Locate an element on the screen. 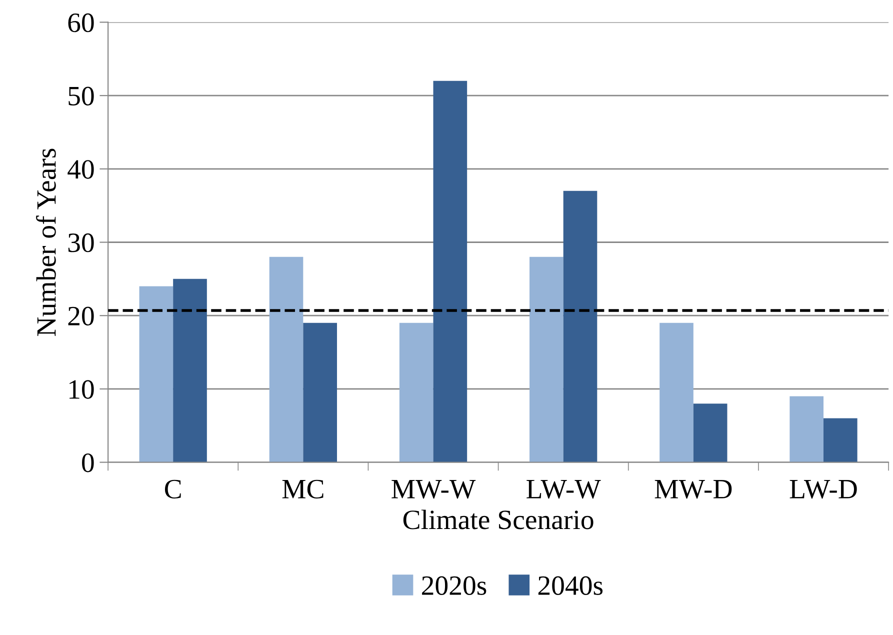 The image size is (893, 635). x-tick-label: LW-W is located at coordinates (563, 489).